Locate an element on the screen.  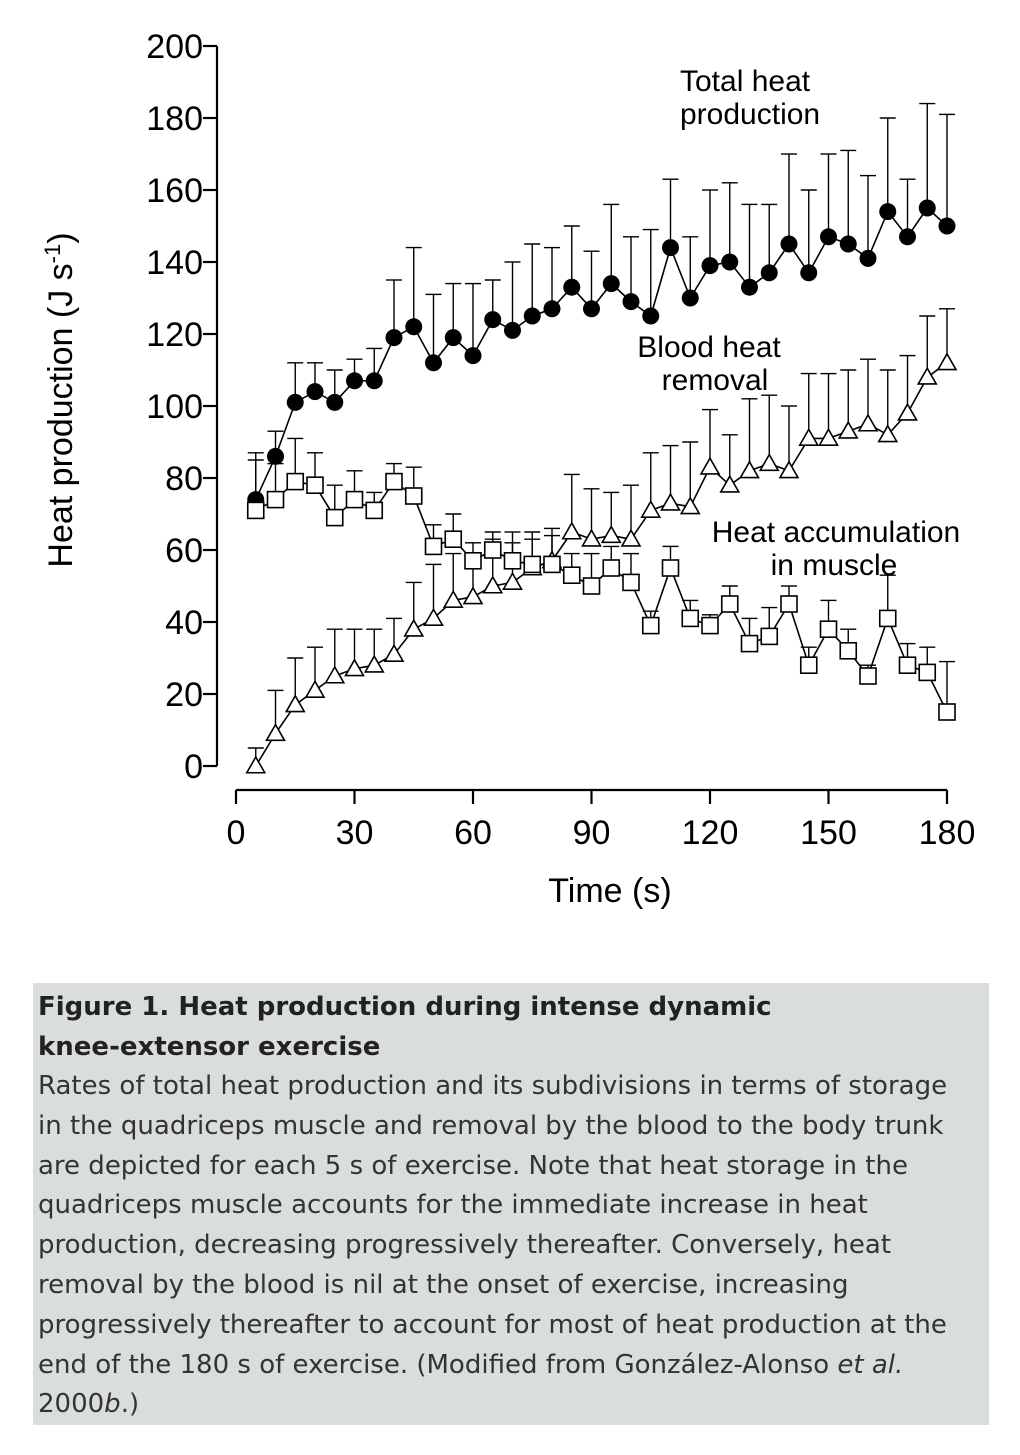
y-tick-label: 80 is located at coordinates (184, 479).